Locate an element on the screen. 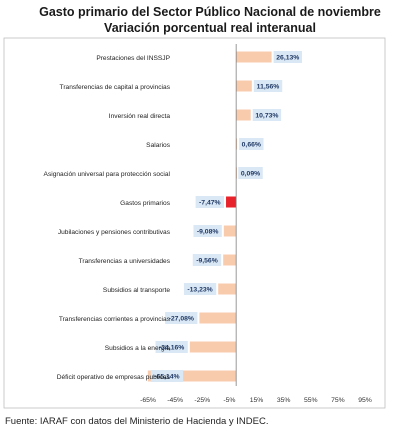 This screenshot has width=420, height=432. data-label: -7,47% is located at coordinates (210, 203).